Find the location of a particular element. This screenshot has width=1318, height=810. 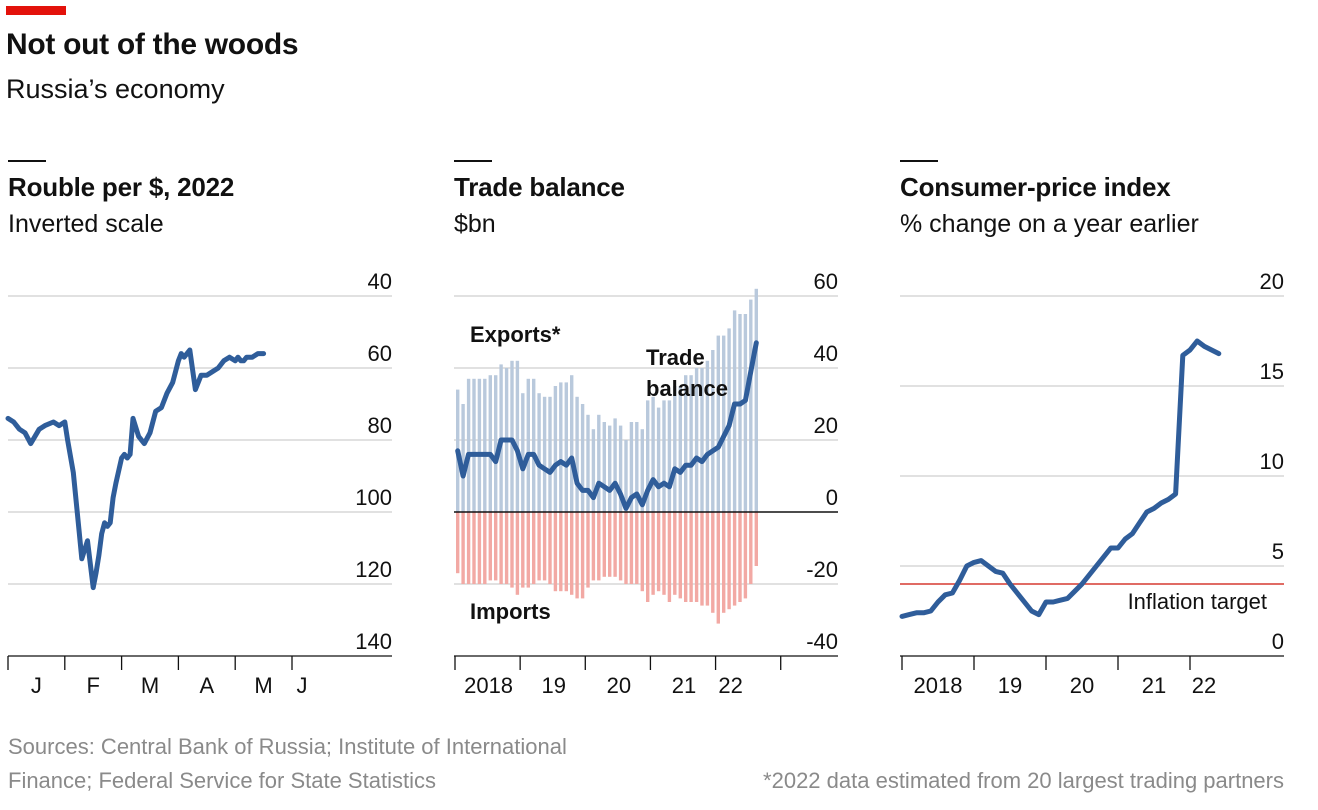

panel-rule-rouble is located at coordinates (27, 161).